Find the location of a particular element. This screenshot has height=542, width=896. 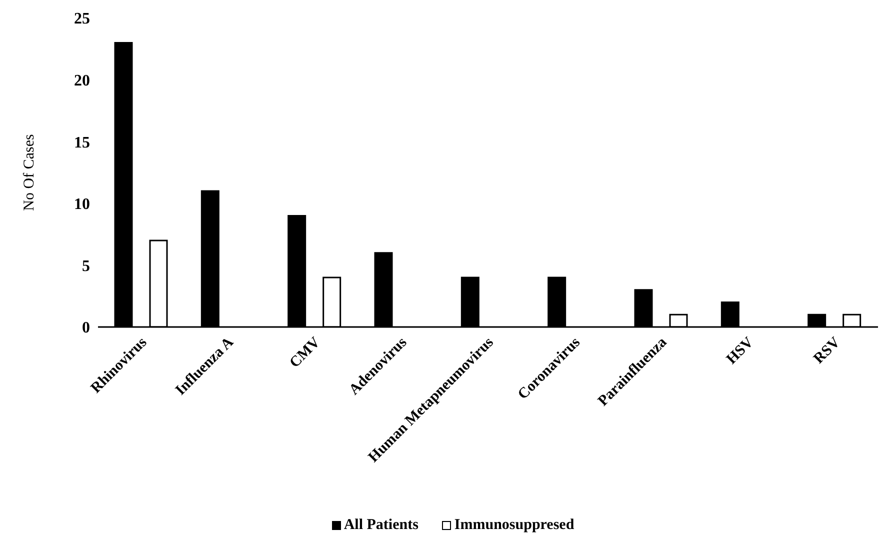

y-axis-title: No Of Cases is located at coordinates (29, 172).